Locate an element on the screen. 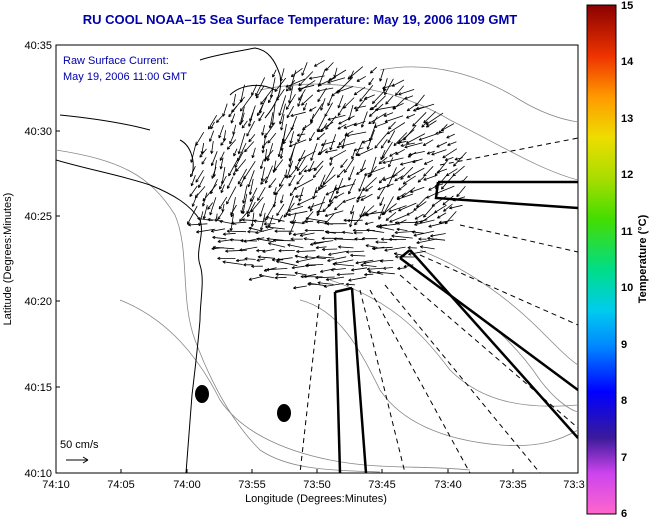  x-tick-label: 73:55 is located at coordinates (252, 485).